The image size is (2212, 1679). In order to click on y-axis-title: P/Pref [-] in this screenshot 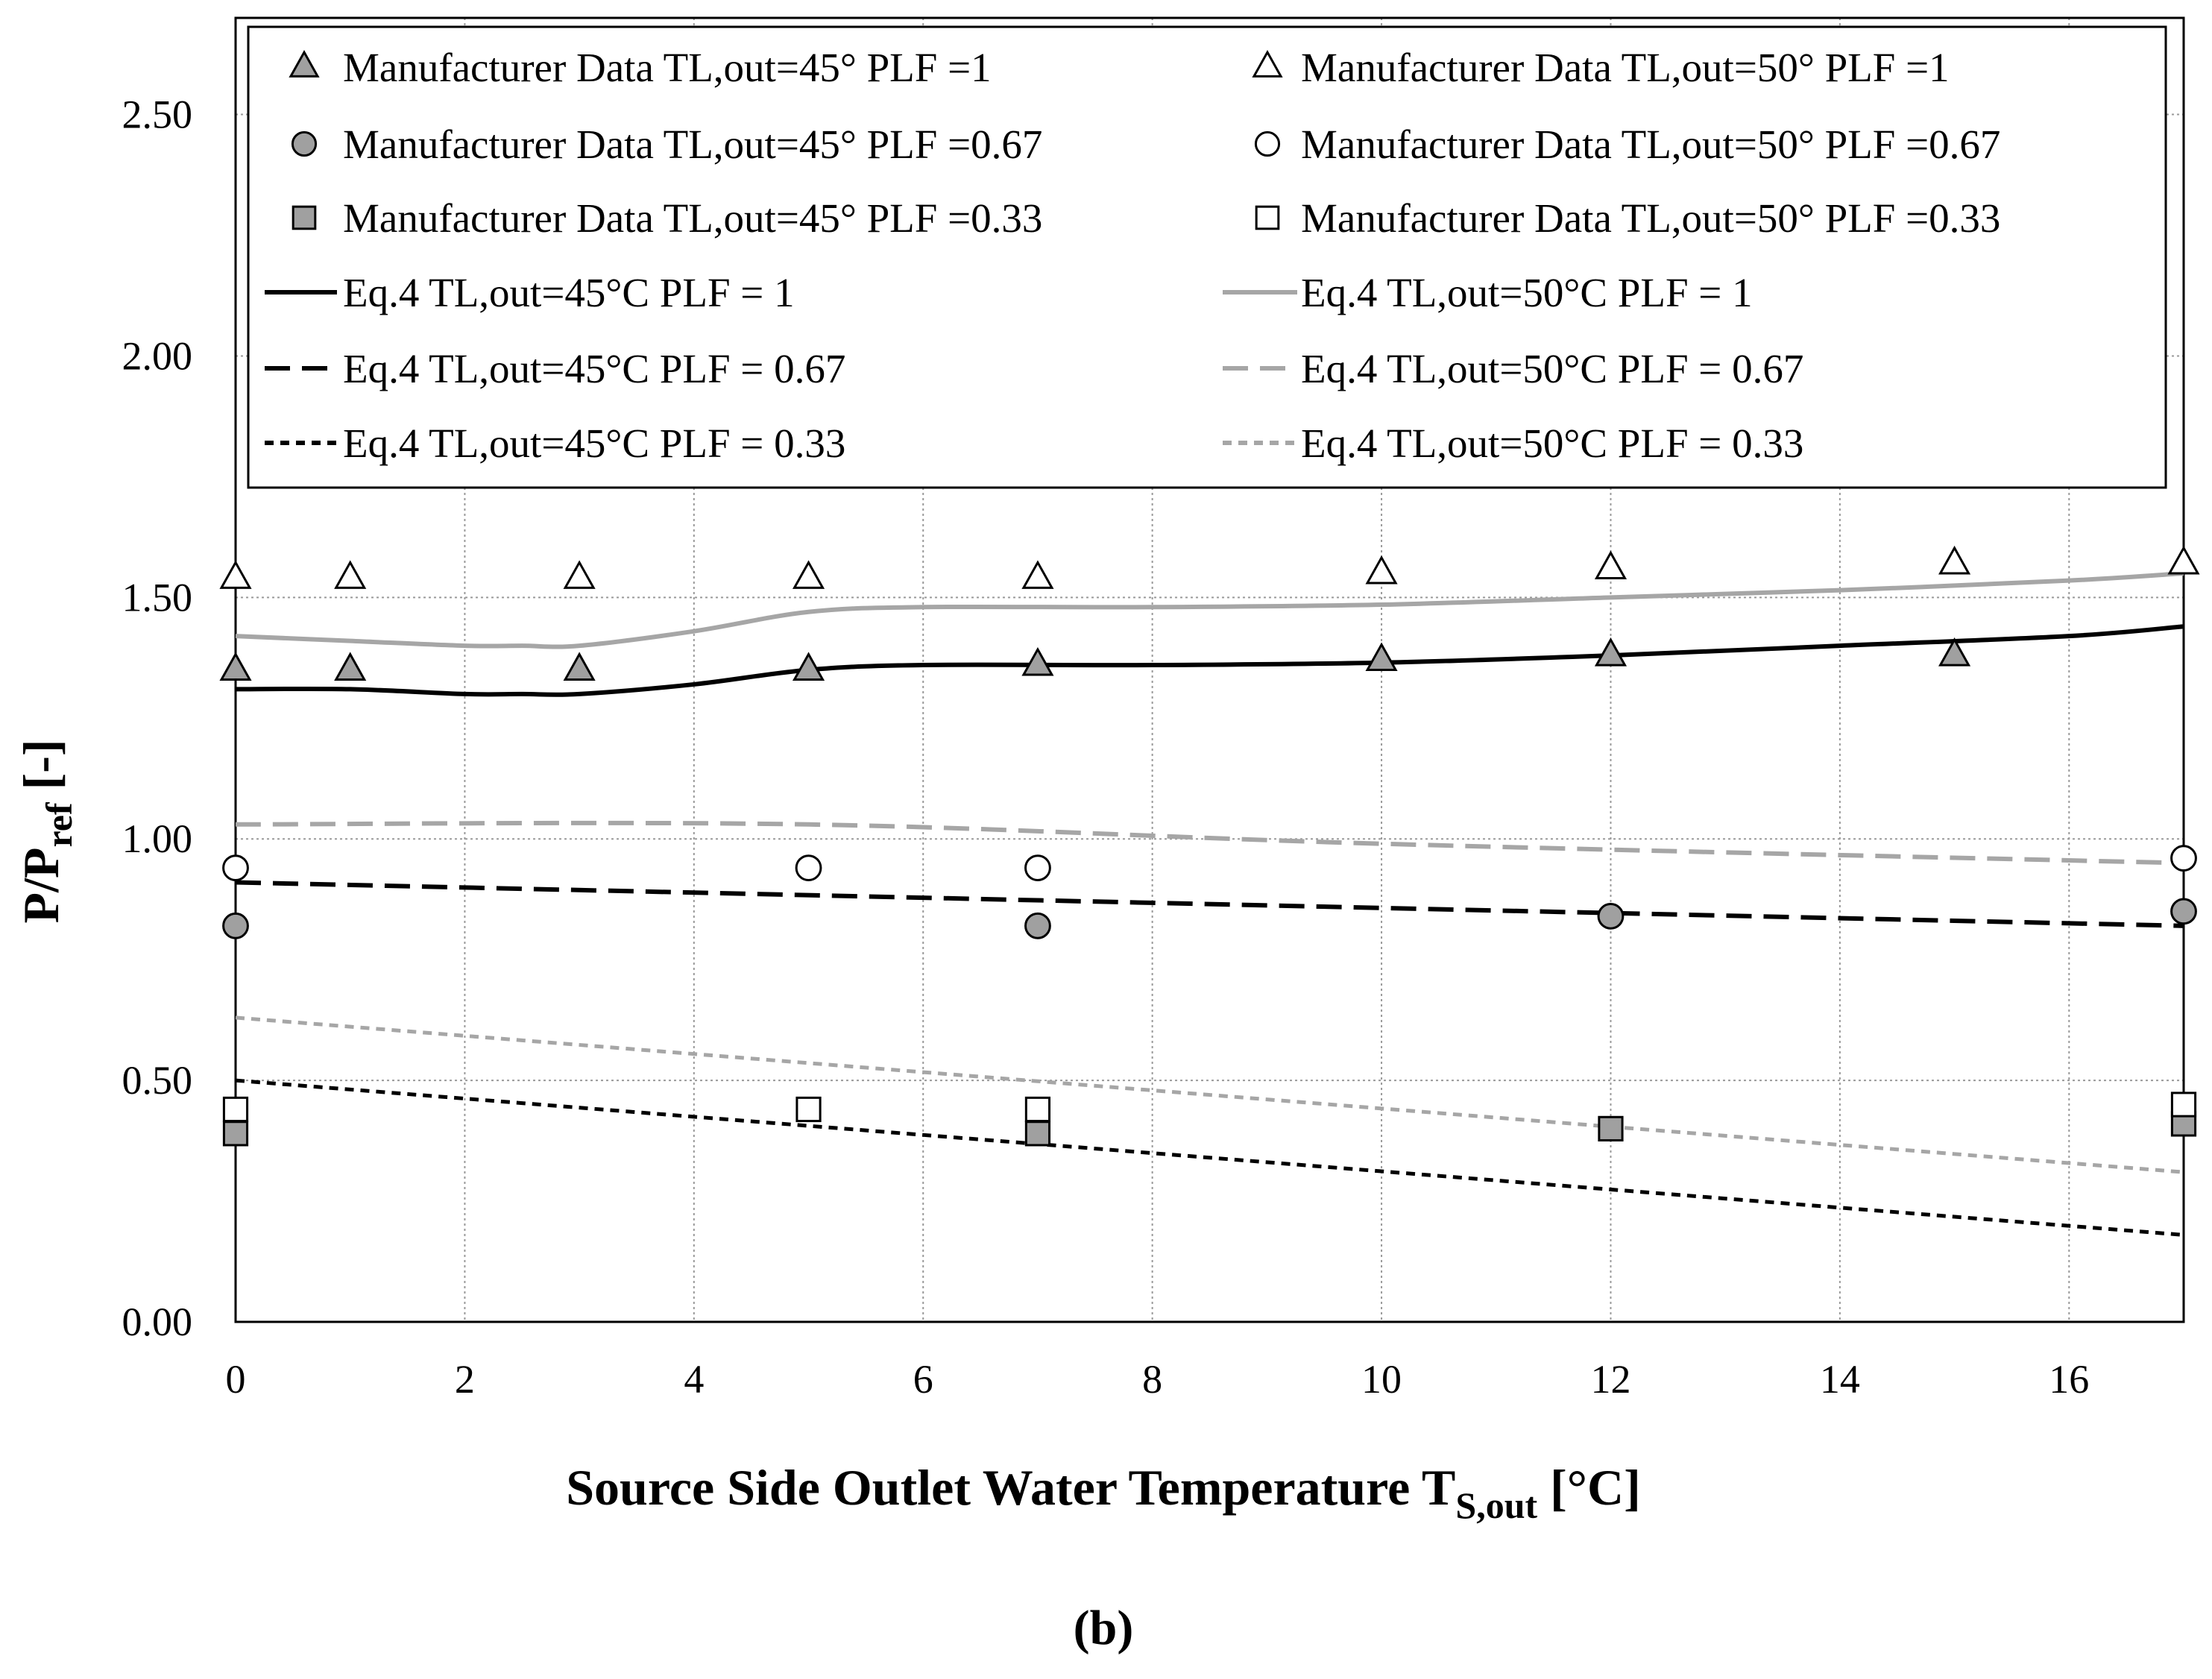, I will do `click(46, 831)`.